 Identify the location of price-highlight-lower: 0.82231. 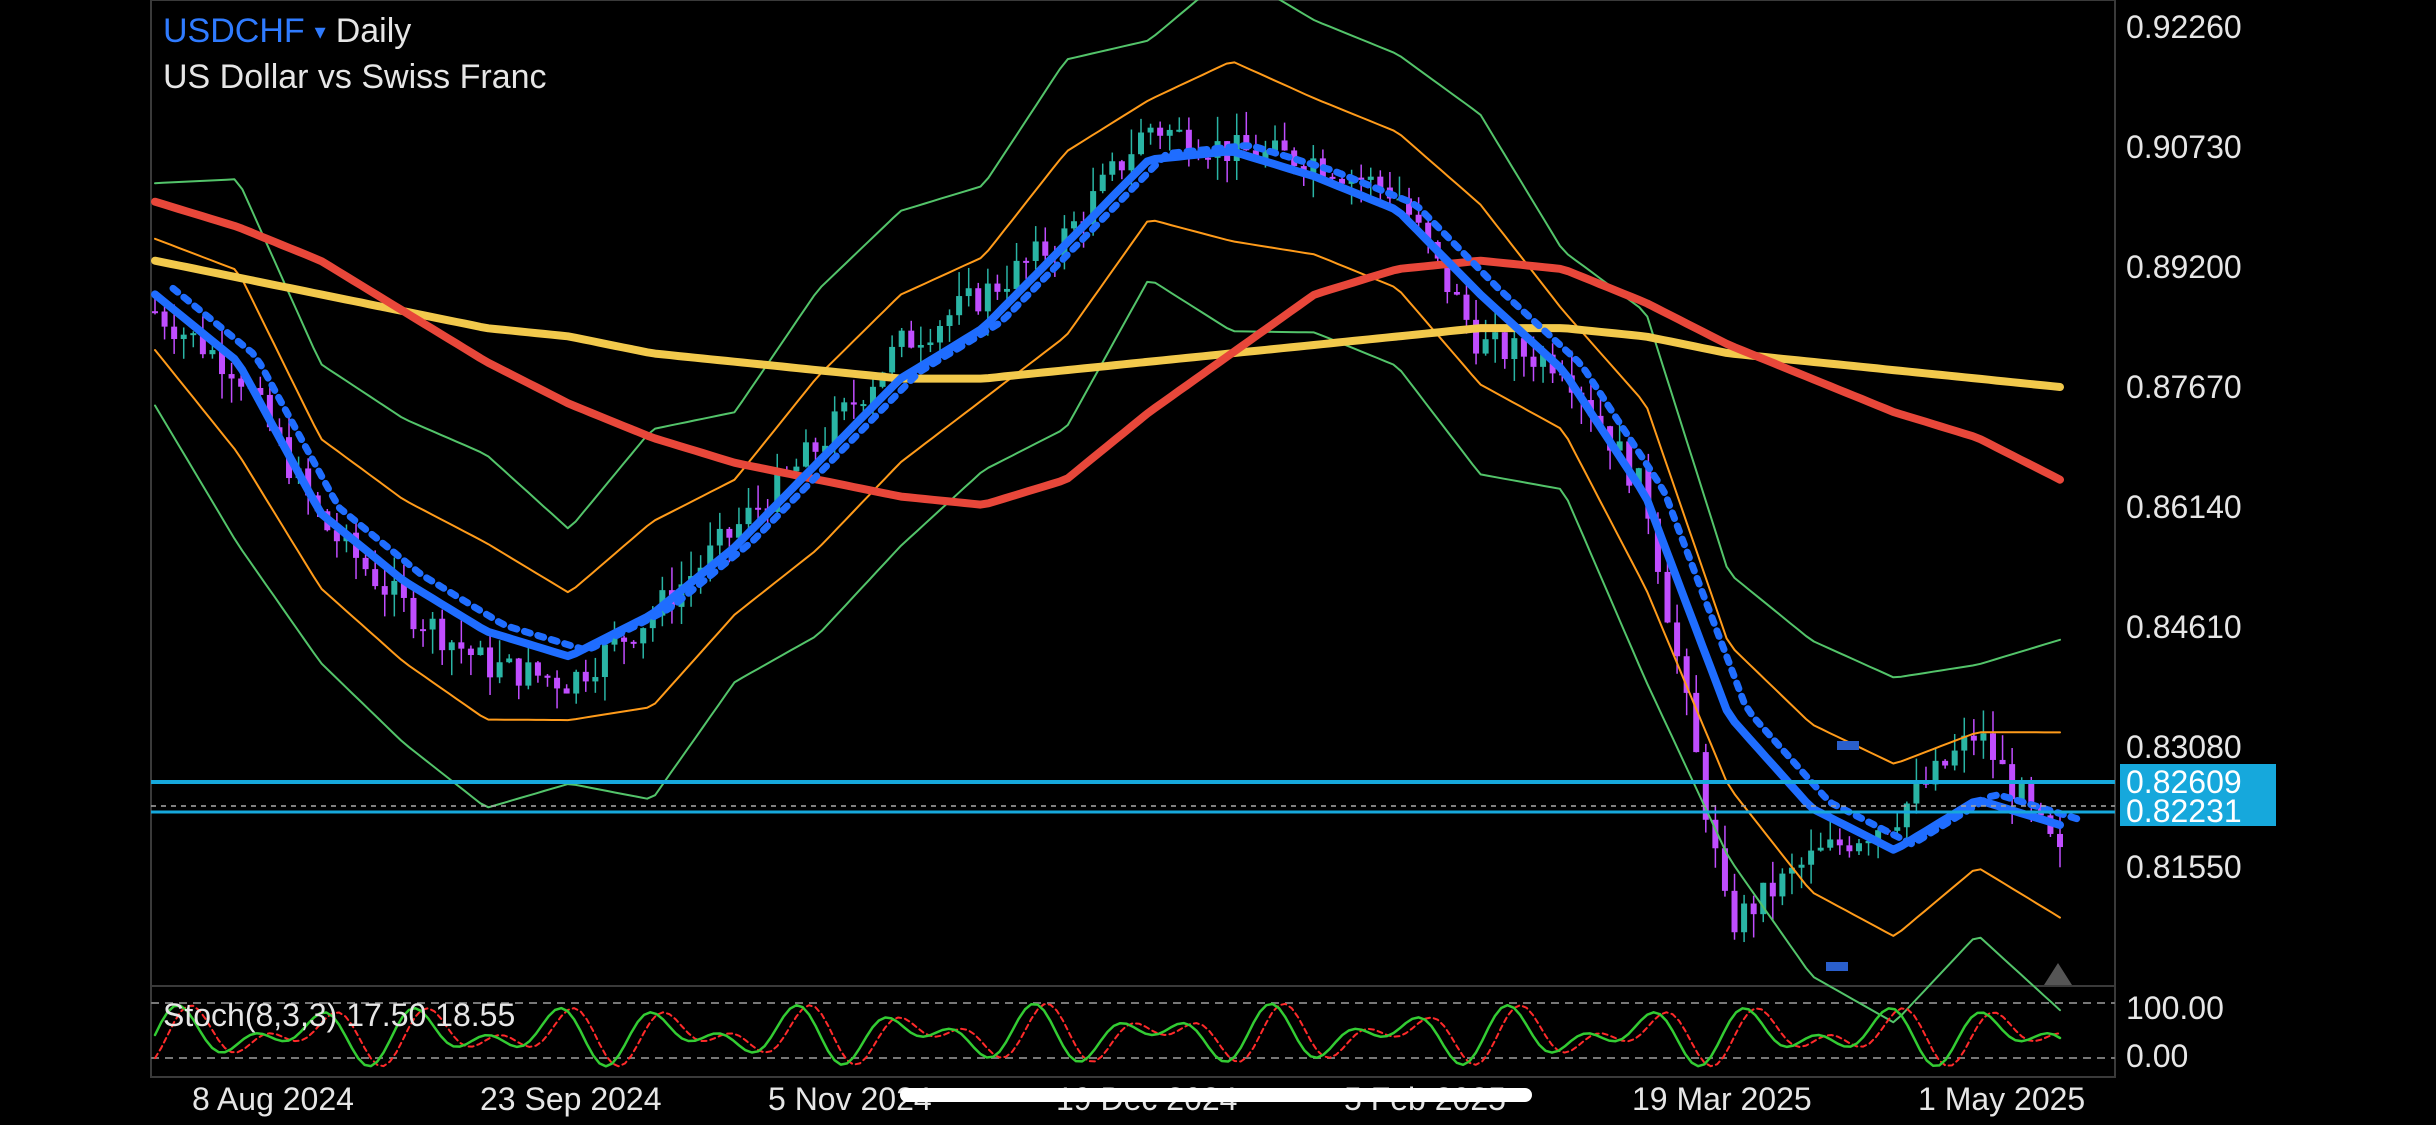
(2198, 811).